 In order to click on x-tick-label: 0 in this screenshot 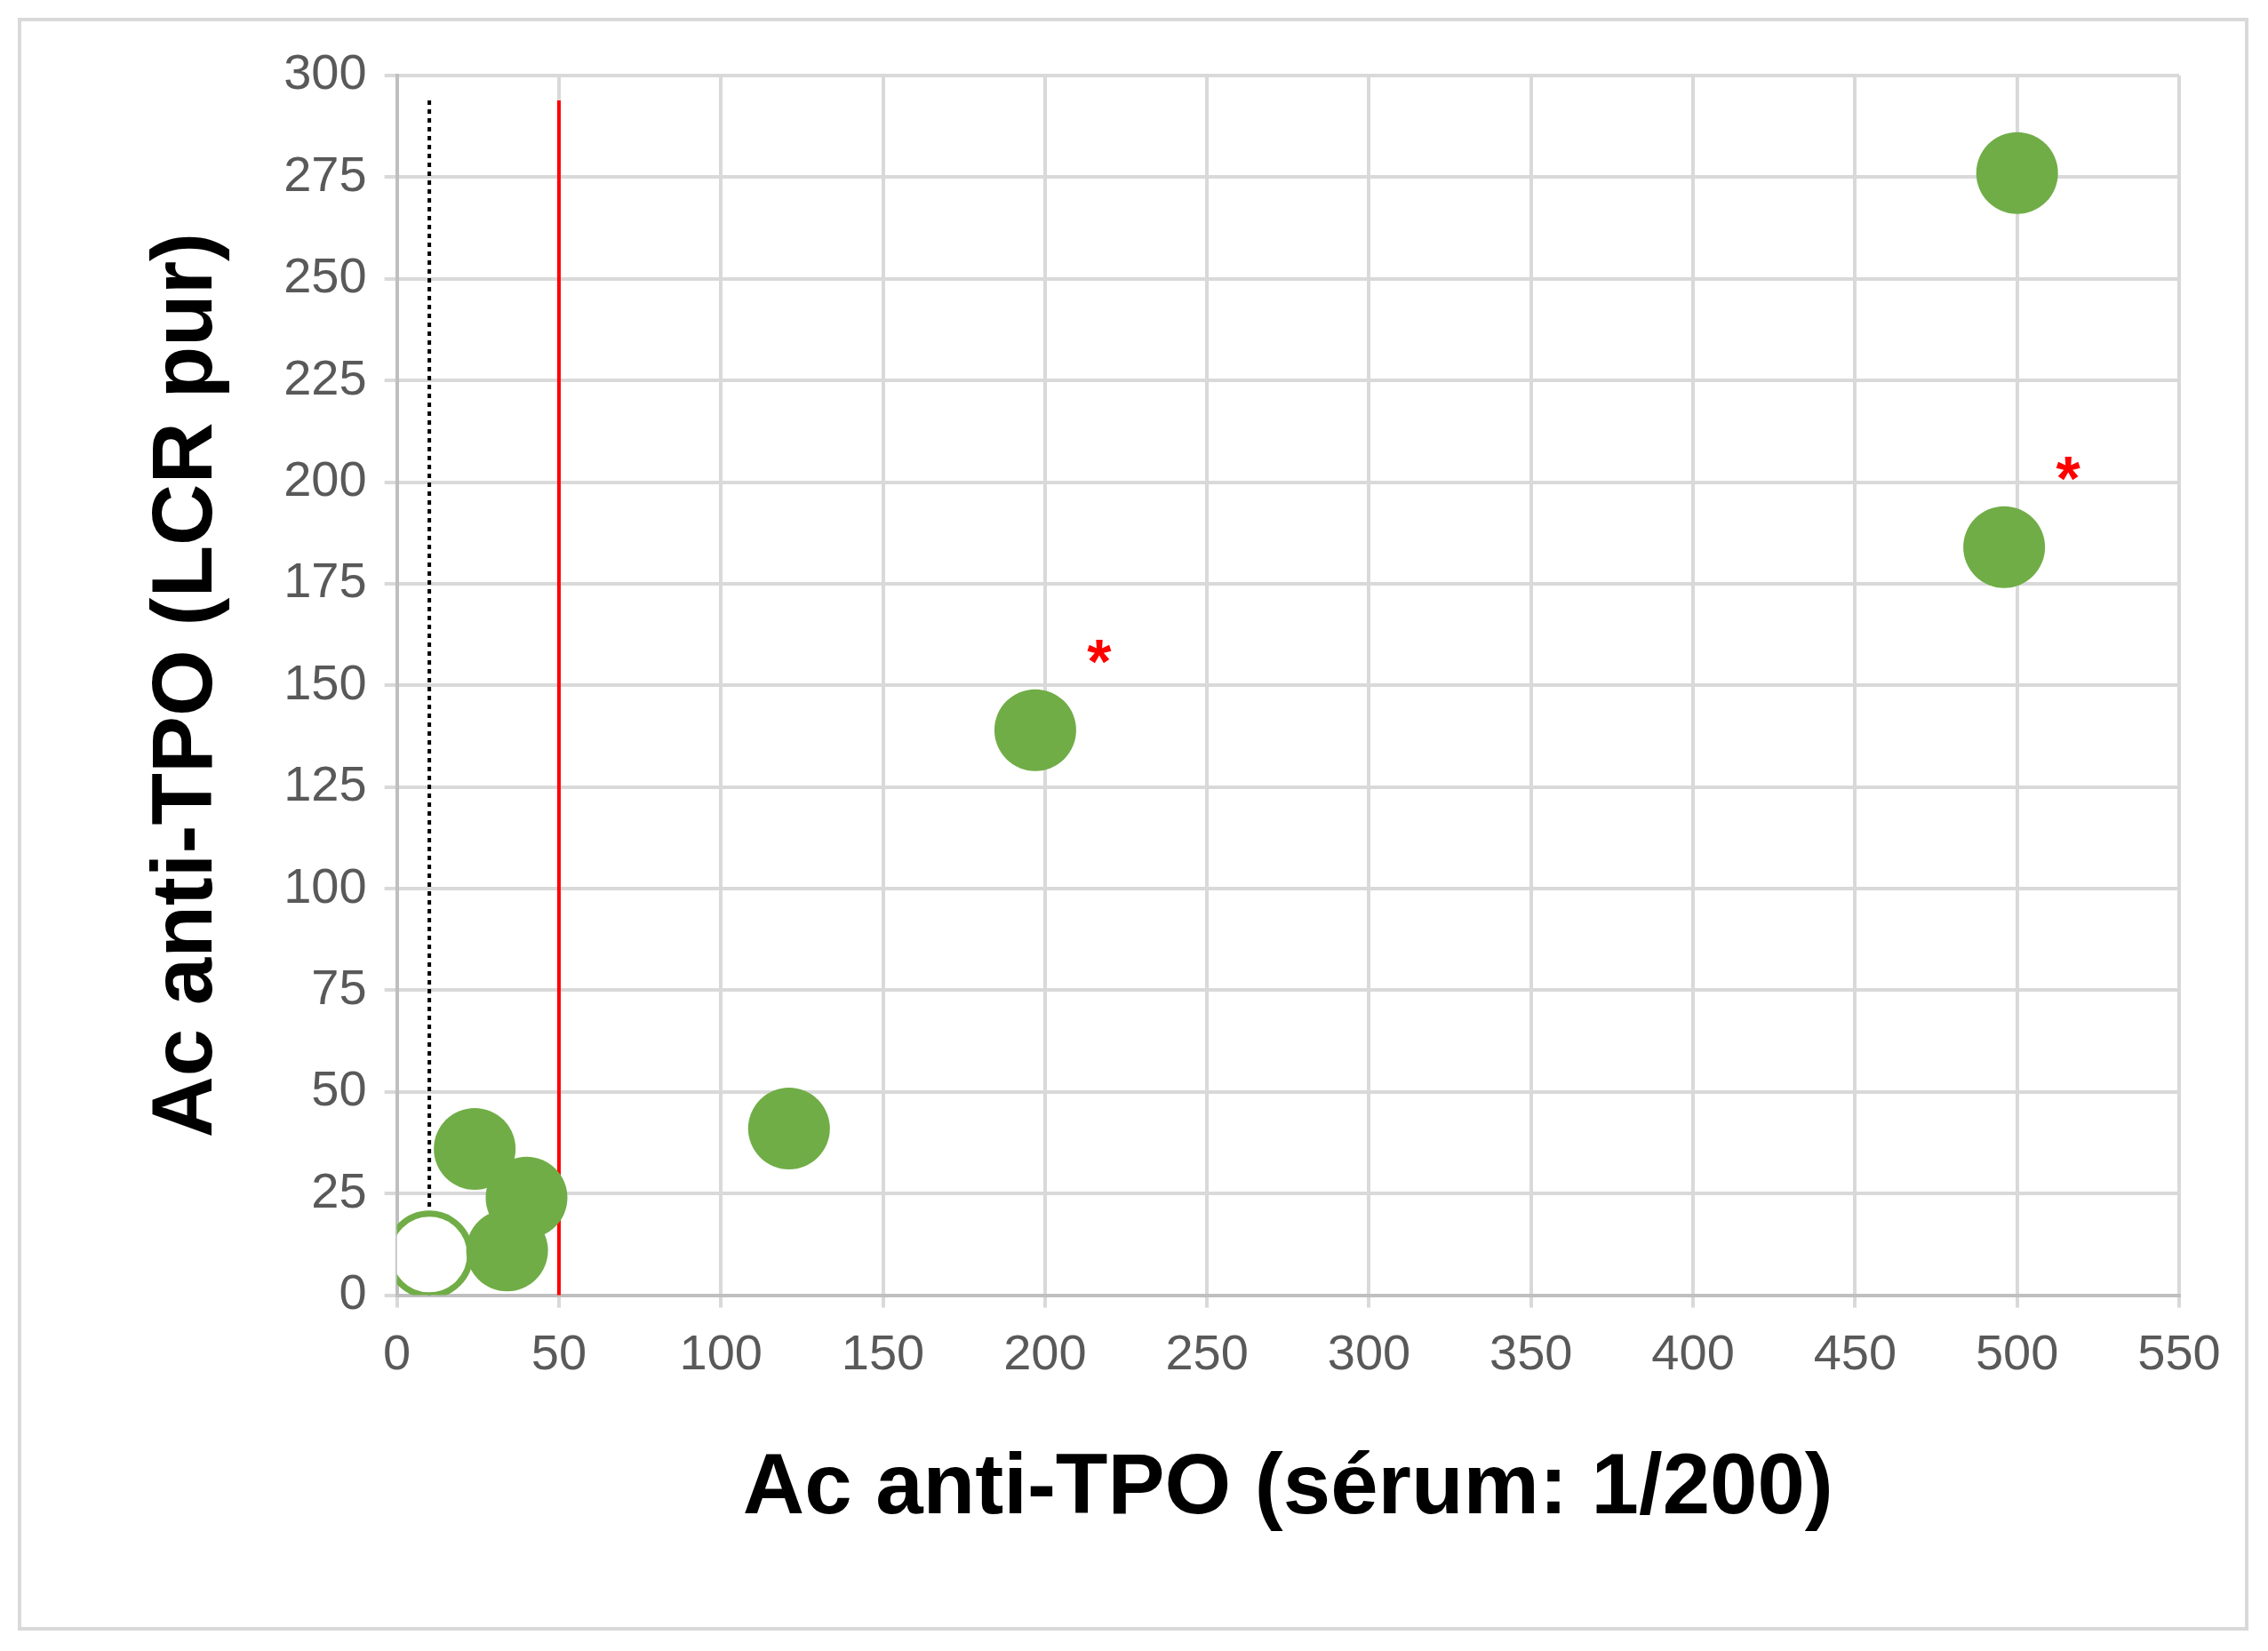, I will do `click(397, 1352)`.